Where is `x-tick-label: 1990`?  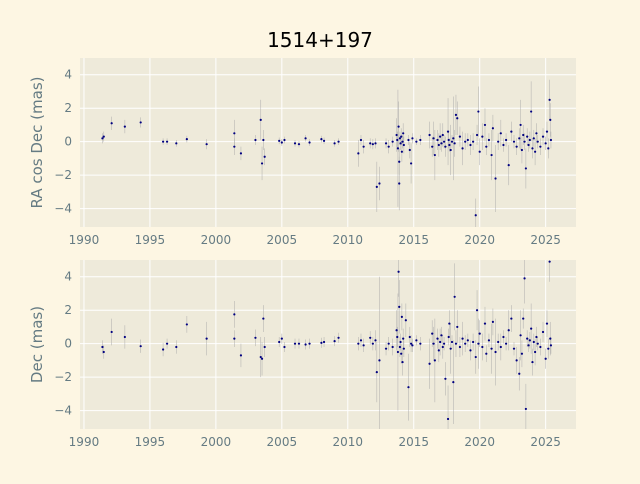
x-tick-label: 1990 is located at coordinates (84, 442).